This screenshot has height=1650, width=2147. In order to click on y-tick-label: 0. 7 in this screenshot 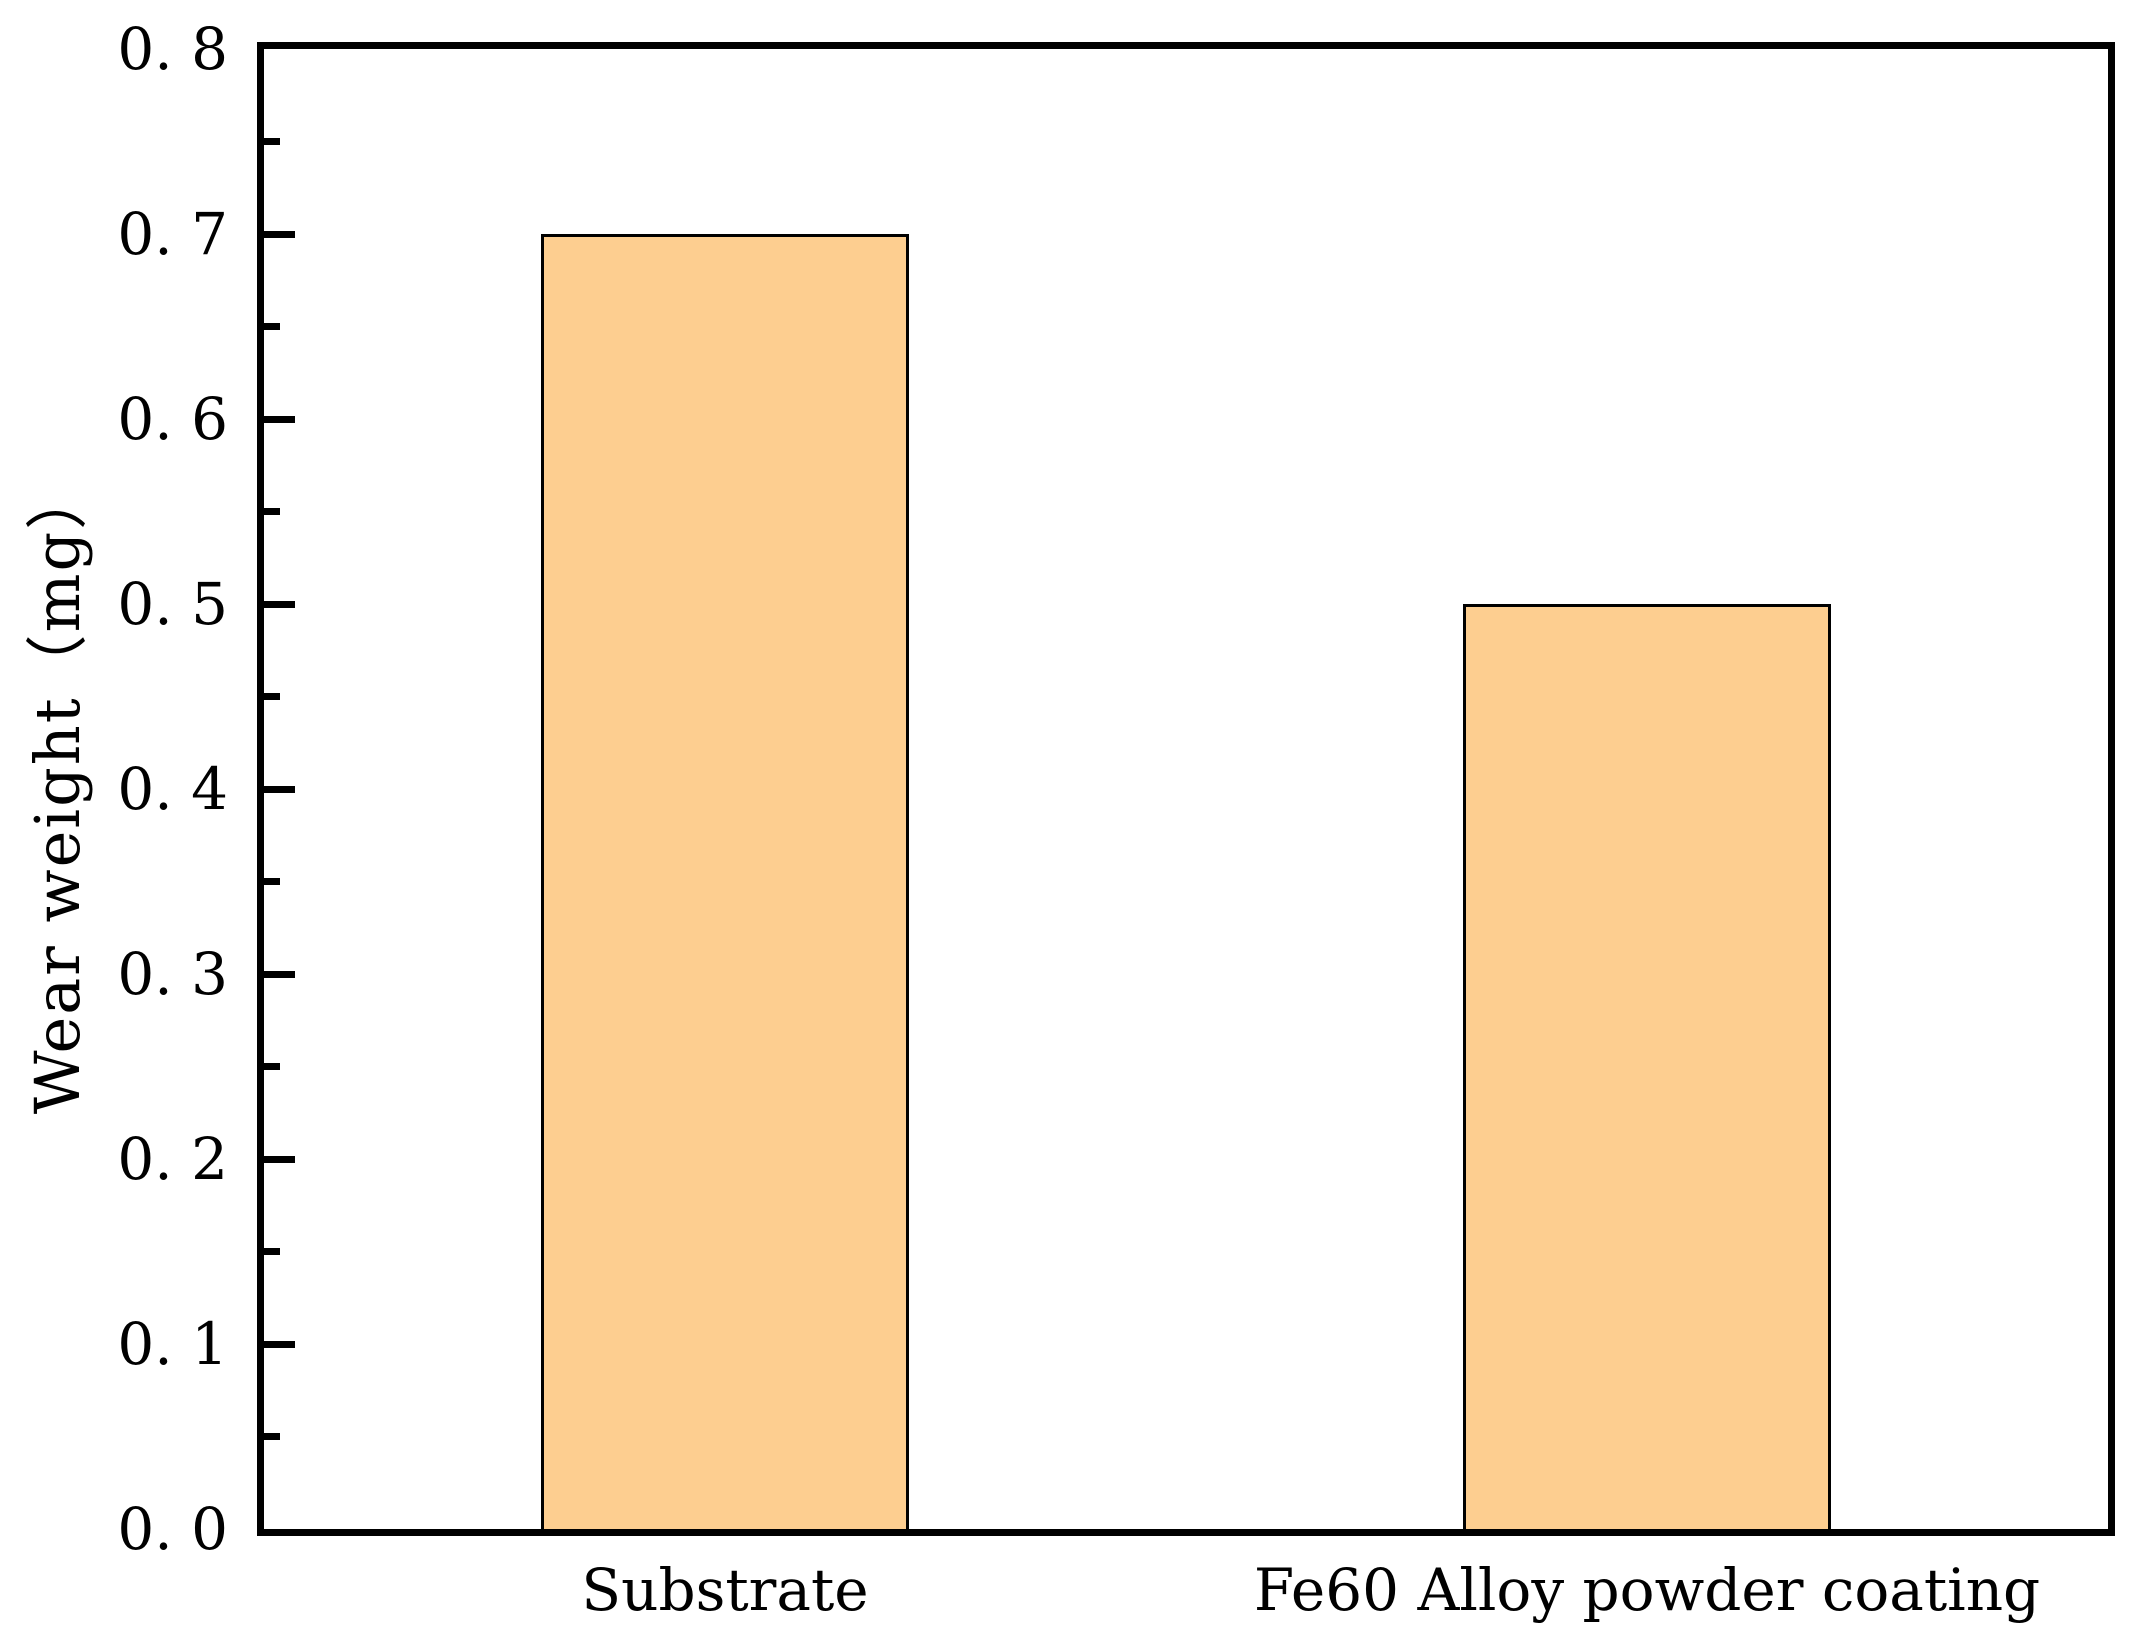, I will do `click(172, 234)`.